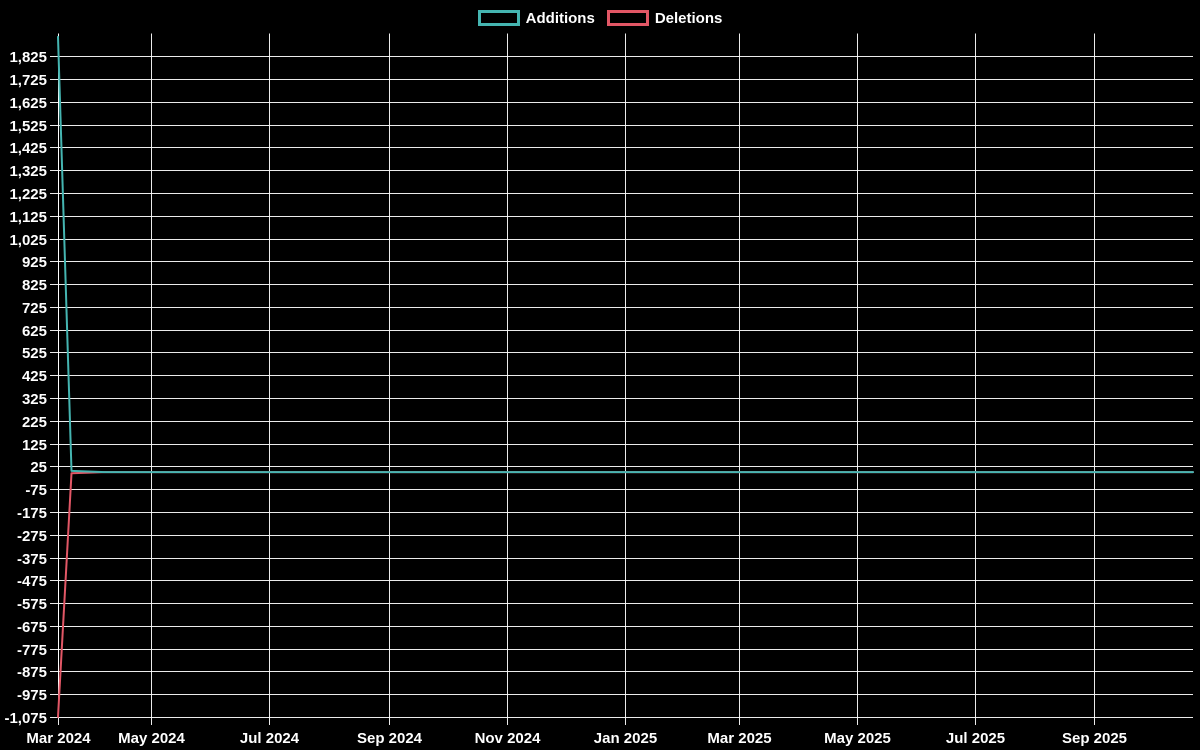  I want to click on legend-label-additions: Additions, so click(560, 18).